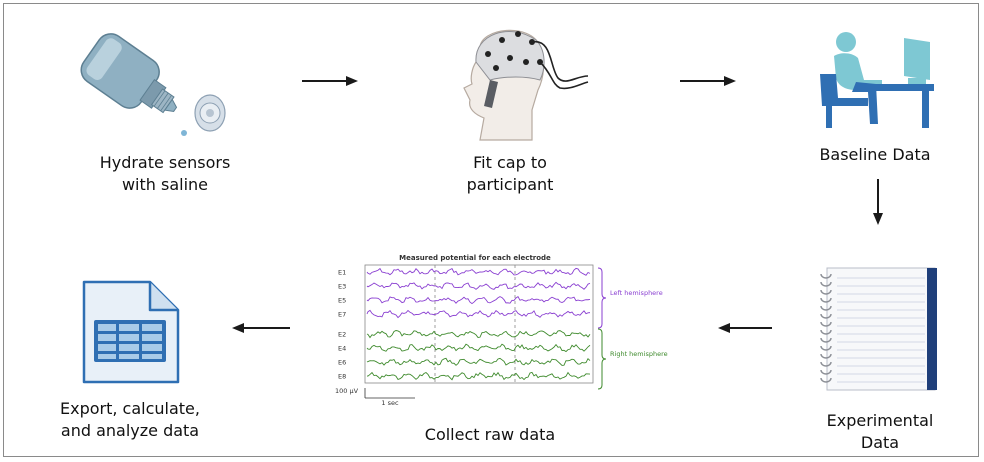 Image resolution: width=984 pixels, height=462 pixels. I want to click on left-hemisphere-label: Left hemisphere, so click(636, 293).